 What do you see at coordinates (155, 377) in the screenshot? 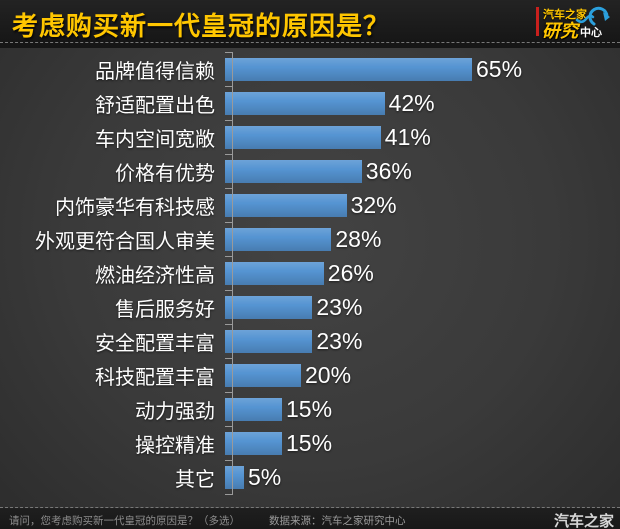
I see `category-label: 科技配置丰富` at bounding box center [155, 377].